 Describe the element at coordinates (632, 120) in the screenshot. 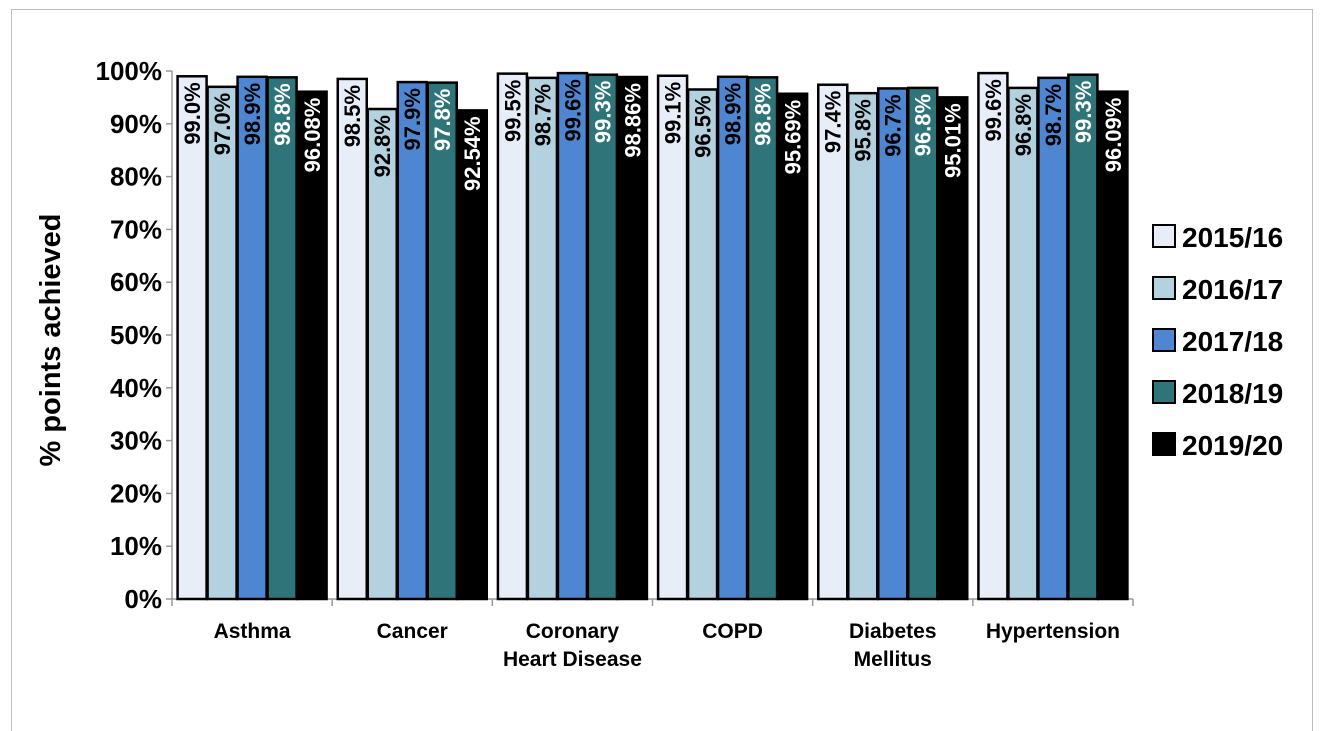

I see `data-label: 98.86%` at that location.